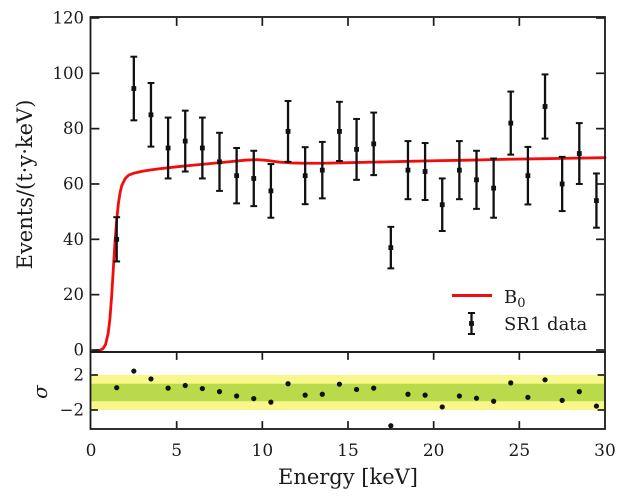 Image resolution: width=624 pixels, height=496 pixels. Describe the element at coordinates (25, 185) in the screenshot. I see `main-y-axis-label: Events/(t·y·keV)` at that location.